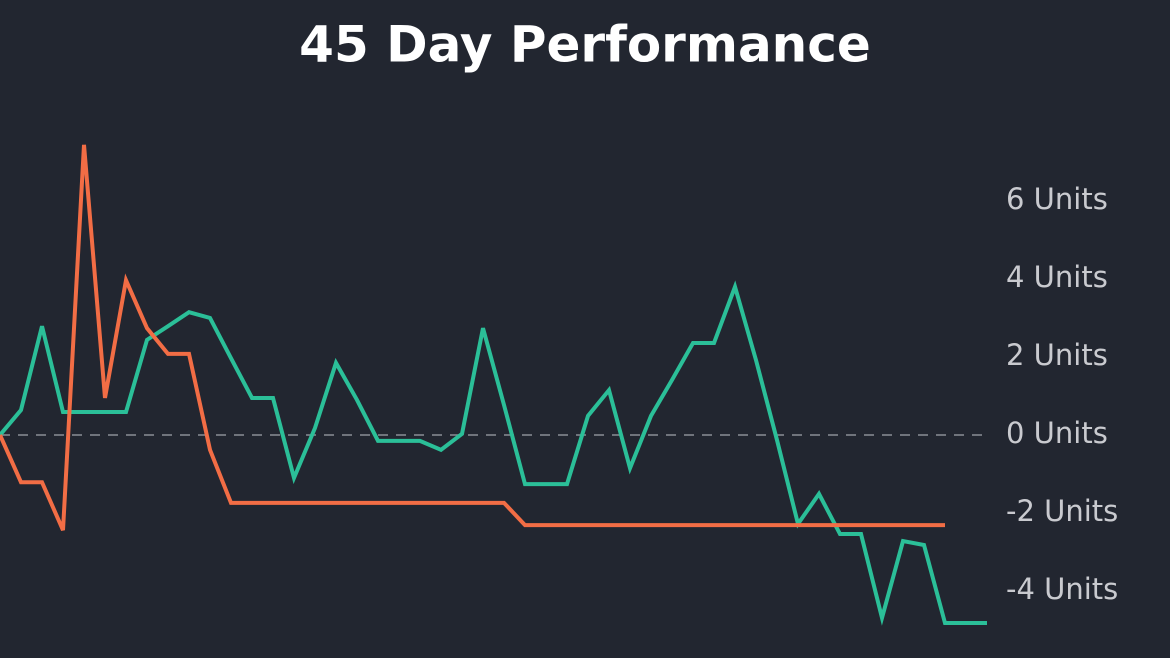 This screenshot has height=658, width=1170. Describe the element at coordinates (585, 45) in the screenshot. I see `chart-title: 45 Day Performance` at that location.